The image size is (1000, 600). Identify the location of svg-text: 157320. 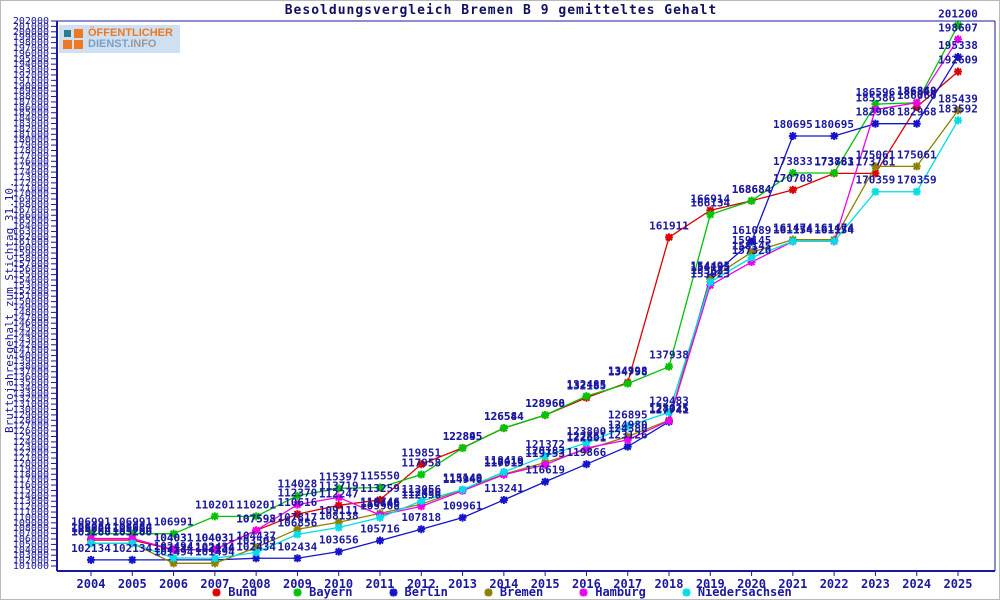
(752, 250).